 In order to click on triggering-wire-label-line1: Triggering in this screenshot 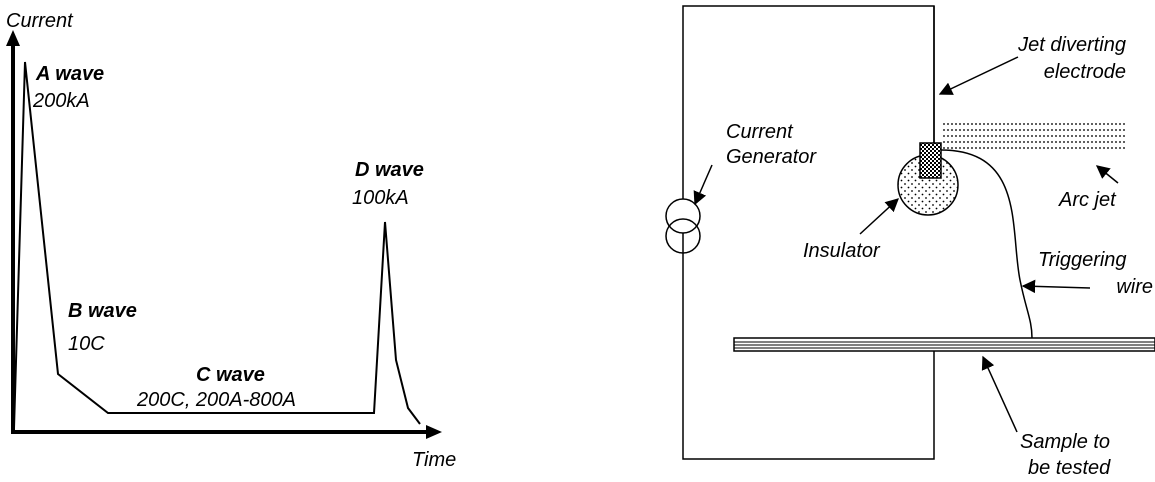, I will do `click(1082, 260)`.